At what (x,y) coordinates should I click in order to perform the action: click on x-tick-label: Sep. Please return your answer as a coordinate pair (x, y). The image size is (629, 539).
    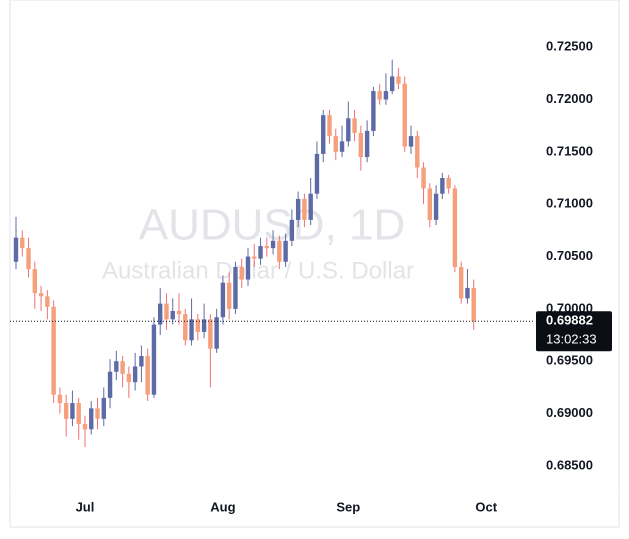
    Looking at the image, I should click on (348, 506).